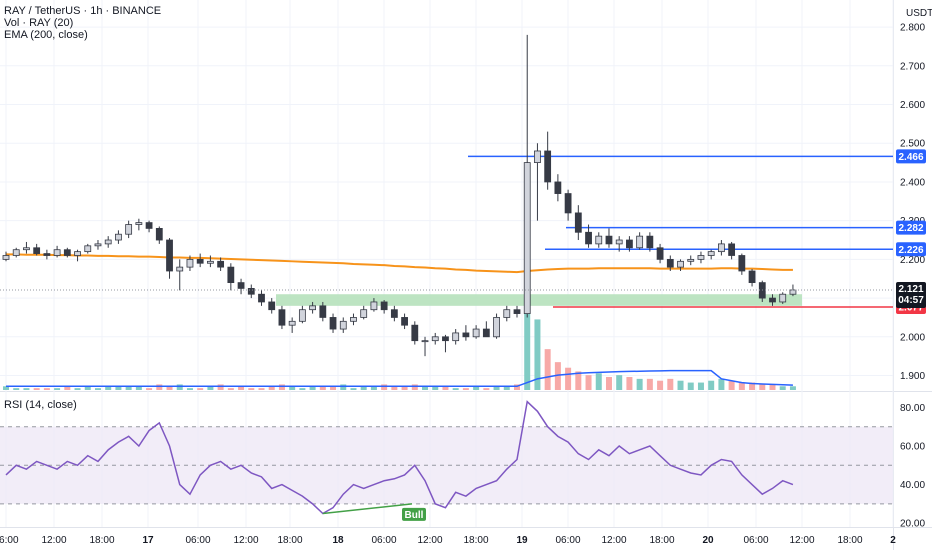 This screenshot has height=550, width=932. I want to click on support-zone, so click(539, 300).